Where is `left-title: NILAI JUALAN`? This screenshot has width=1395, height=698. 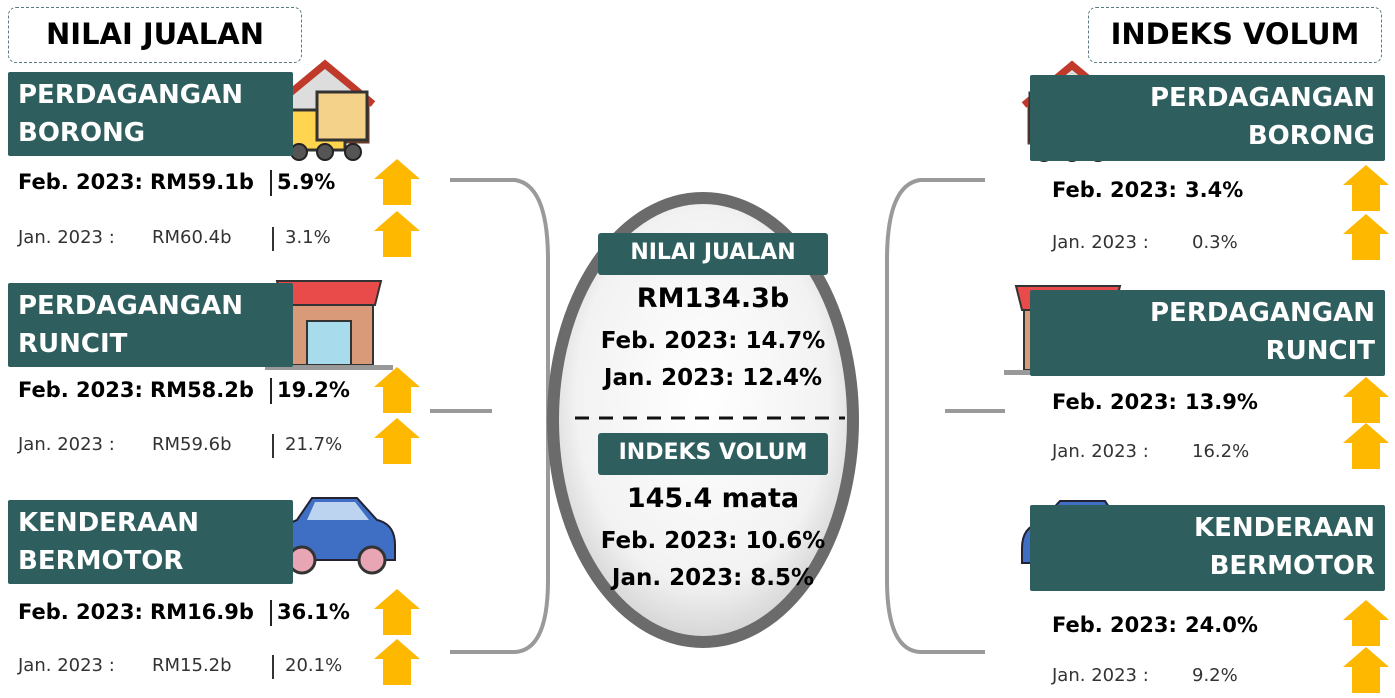
left-title: NILAI JUALAN is located at coordinates (155, 35).